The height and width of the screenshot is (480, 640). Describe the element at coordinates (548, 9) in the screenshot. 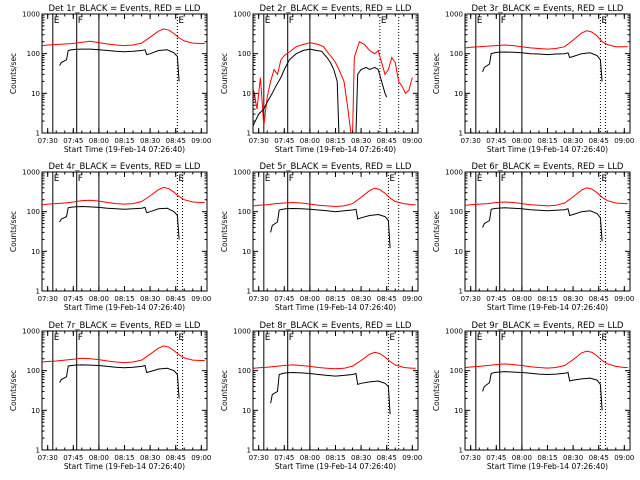

I see `panel-title: Det 3r_BLACK = Events, RED = LLD` at that location.